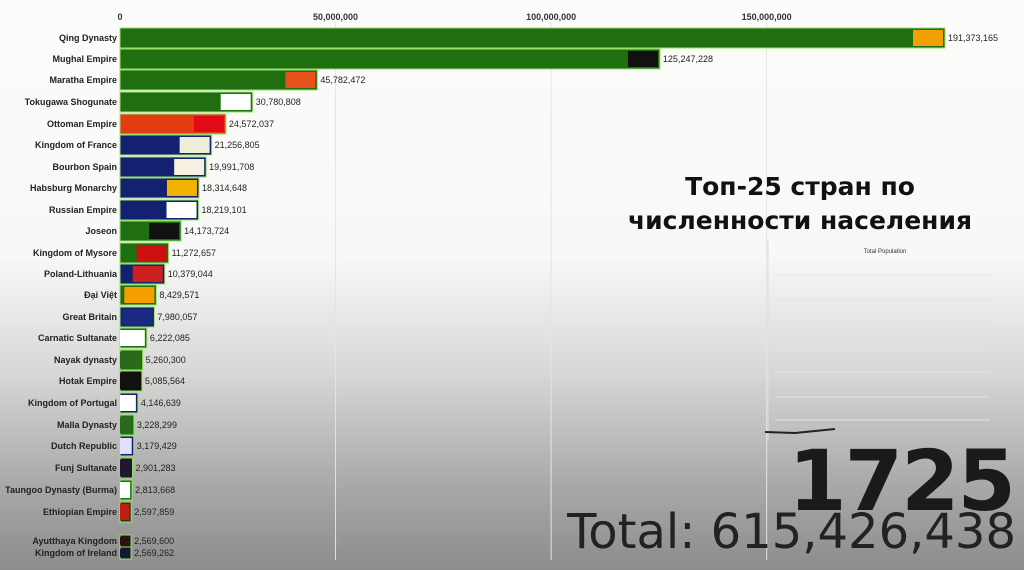 This screenshot has height=570, width=1024. Describe the element at coordinates (73, 188) in the screenshot. I see `category-label: Habsburg Monarchy` at that location.